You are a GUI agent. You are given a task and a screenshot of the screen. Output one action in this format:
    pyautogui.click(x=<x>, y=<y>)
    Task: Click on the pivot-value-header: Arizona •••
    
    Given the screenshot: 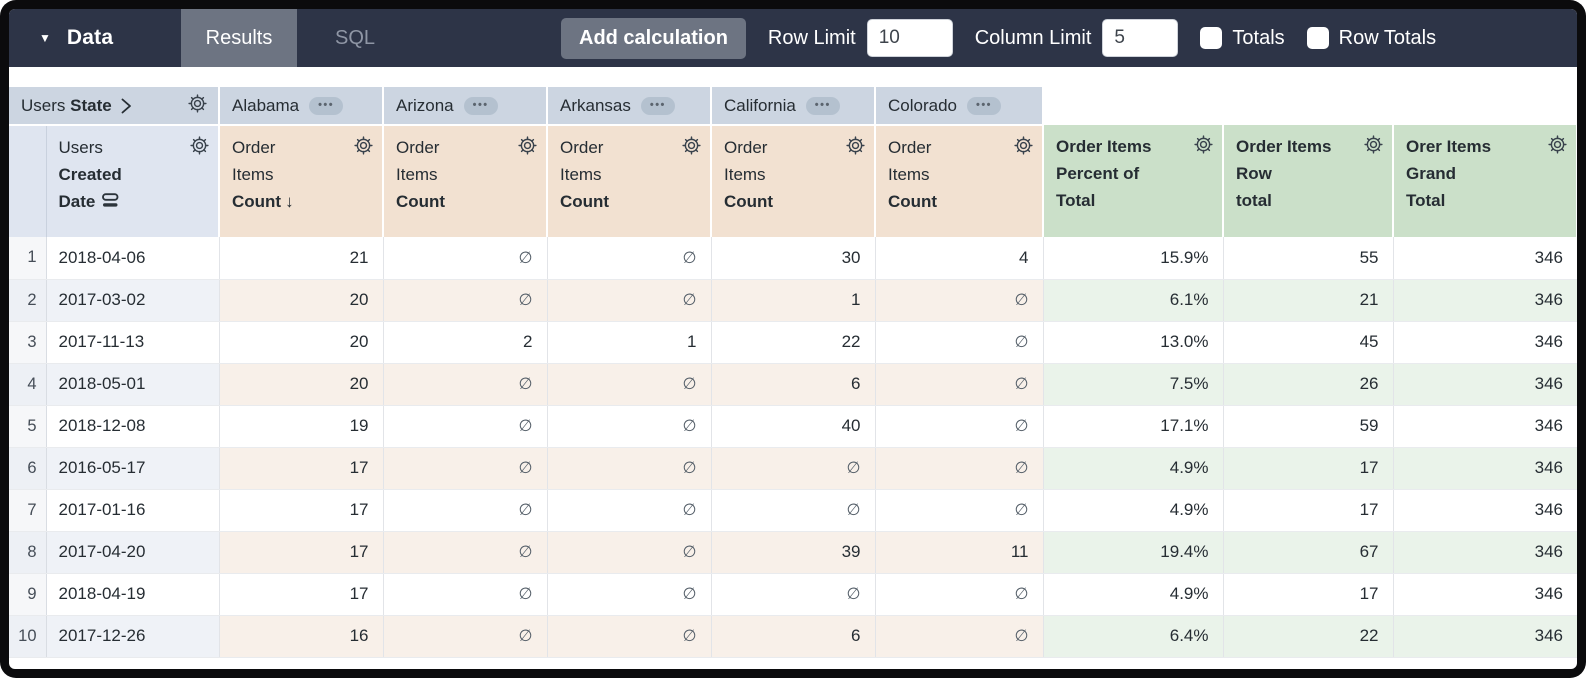 What is the action you would take?
    pyautogui.click(x=465, y=106)
    